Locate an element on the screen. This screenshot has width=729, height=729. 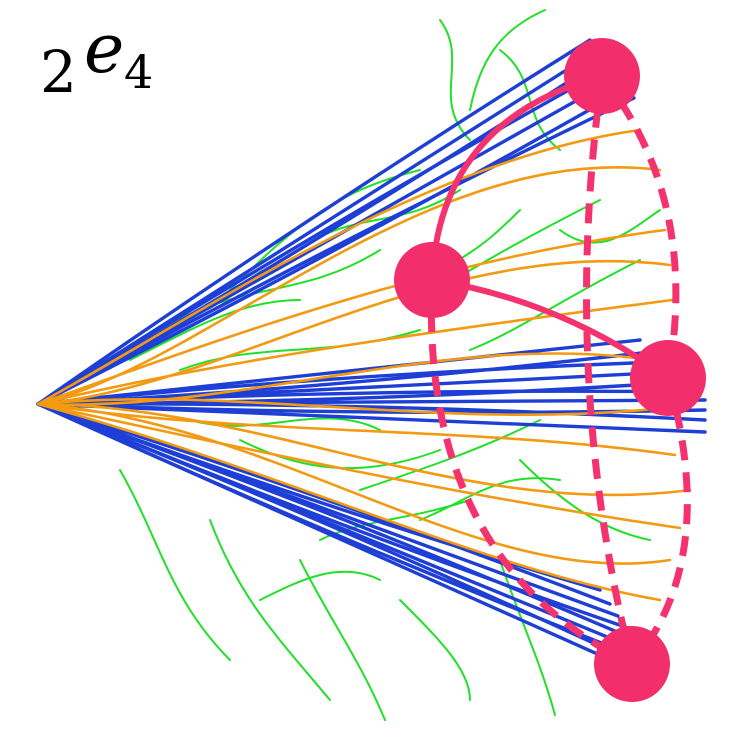
graph-node-bottom is located at coordinates (632, 664).